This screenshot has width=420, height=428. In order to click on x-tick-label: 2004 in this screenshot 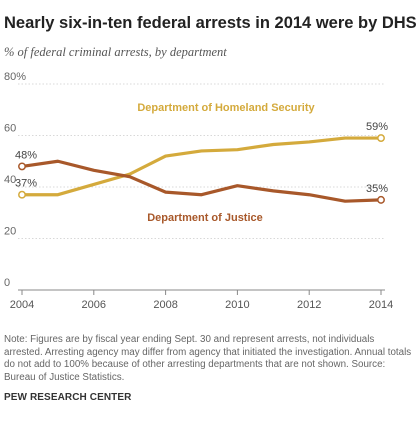, I will do `click(22, 305)`.